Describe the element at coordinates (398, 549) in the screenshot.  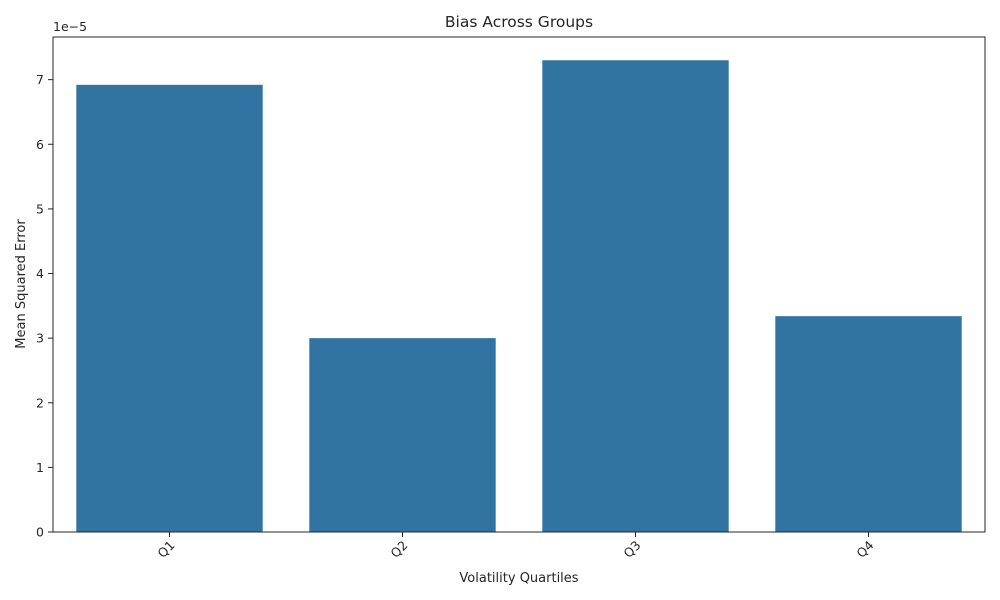
I see `x-tick-label-q2: Q2` at that location.